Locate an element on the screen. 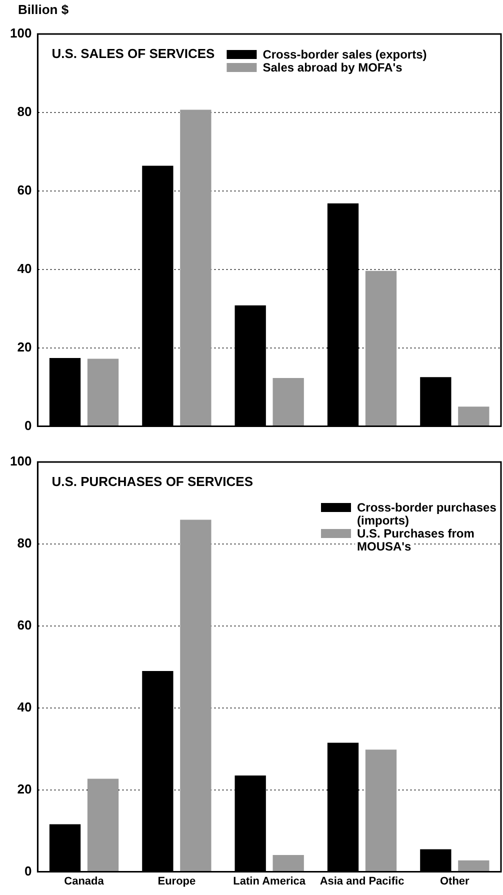 Image resolution: width=503 pixels, height=895 pixels. x-tick-label: Other is located at coordinates (455, 881).